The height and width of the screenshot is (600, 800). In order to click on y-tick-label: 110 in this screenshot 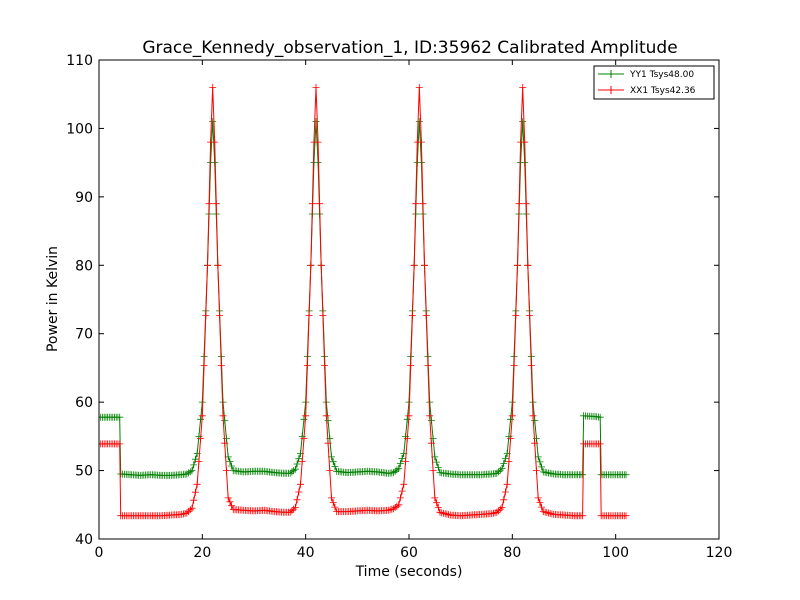, I will do `click(79, 61)`.